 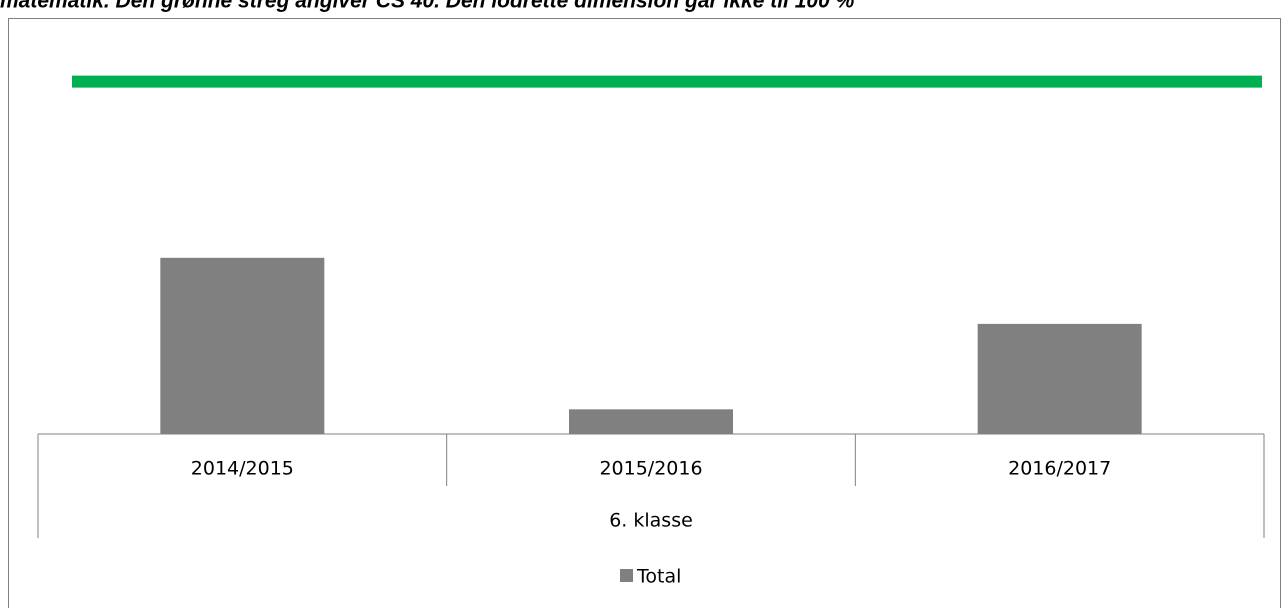 What do you see at coordinates (242, 469) in the screenshot?
I see `x-tick-label: 2014/2015` at bounding box center [242, 469].